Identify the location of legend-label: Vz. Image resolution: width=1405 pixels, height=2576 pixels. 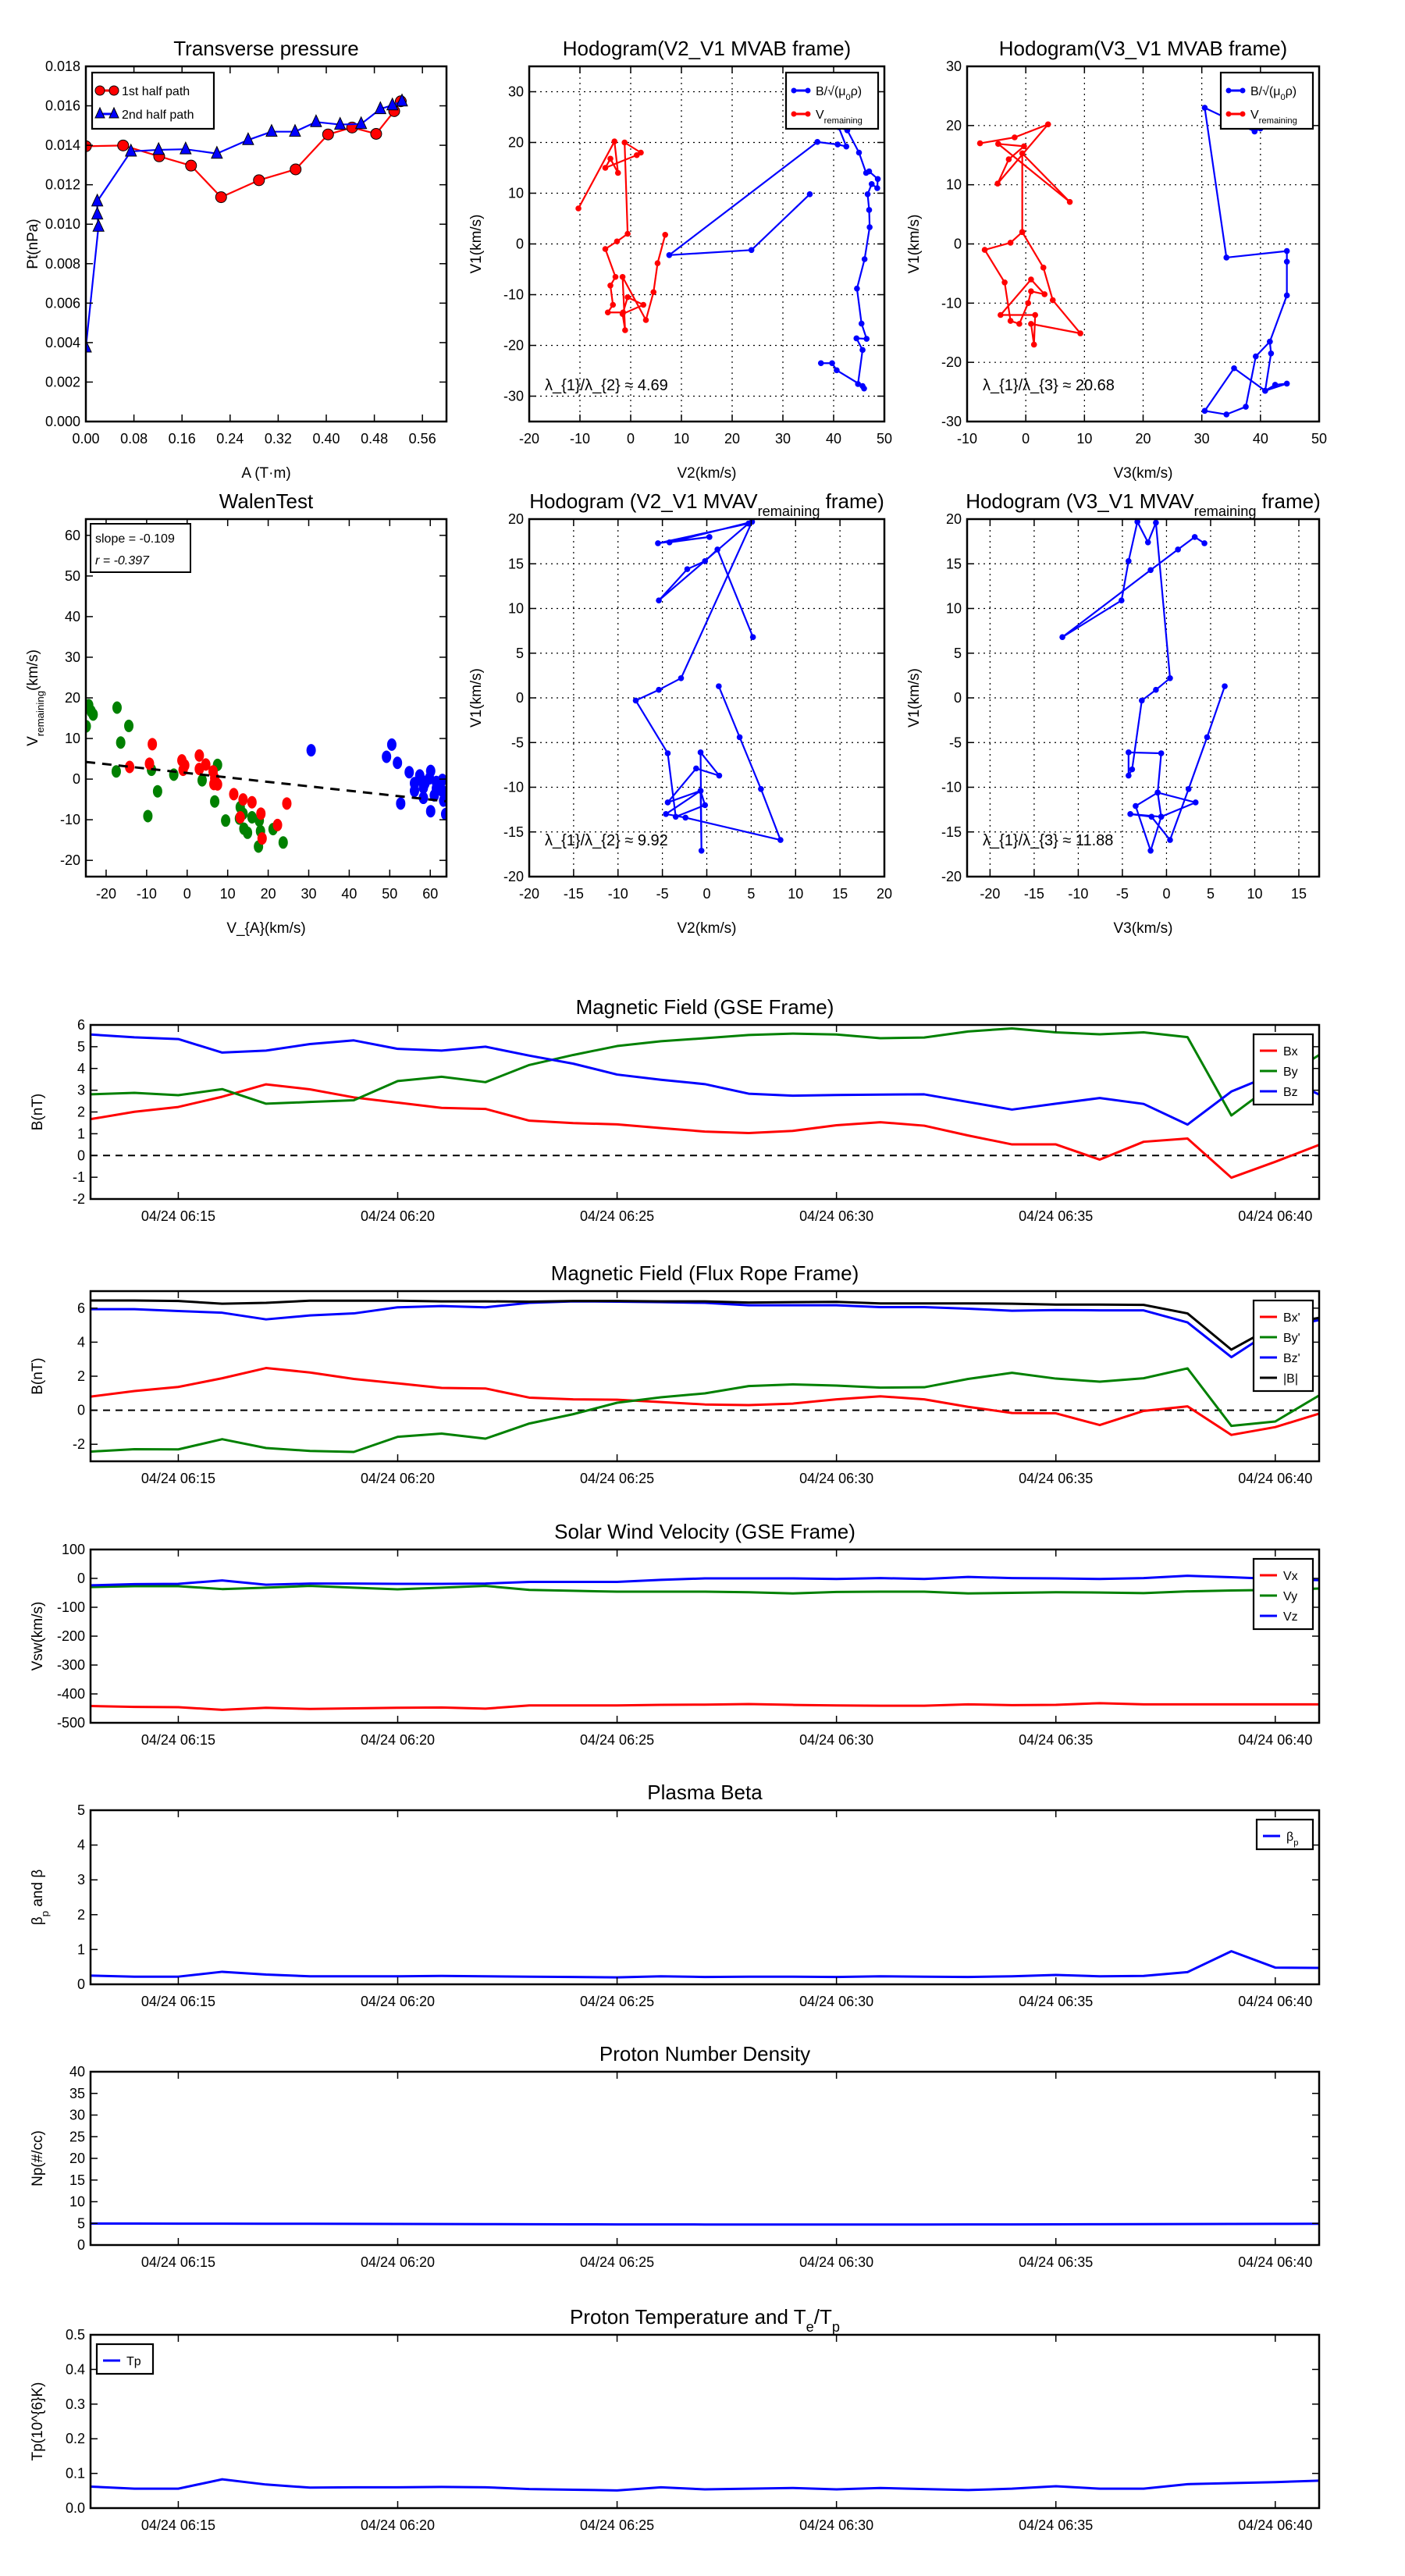
(1291, 1617).